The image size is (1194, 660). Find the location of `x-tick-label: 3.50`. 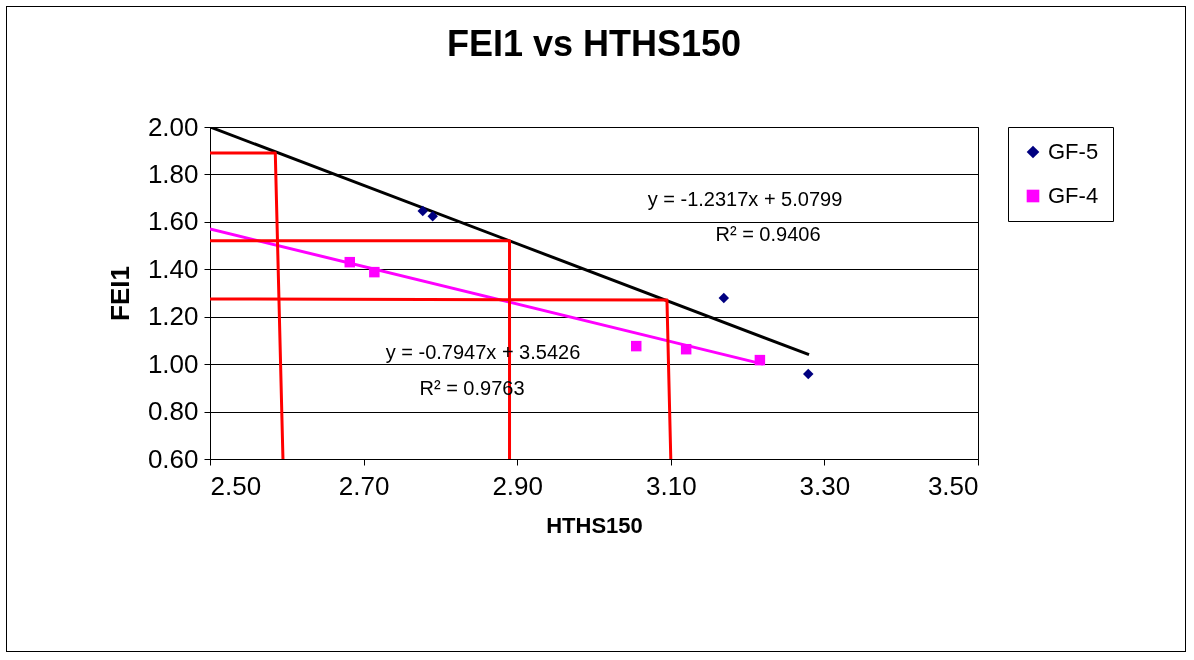

x-tick-label: 3.50 is located at coordinates (953, 485).